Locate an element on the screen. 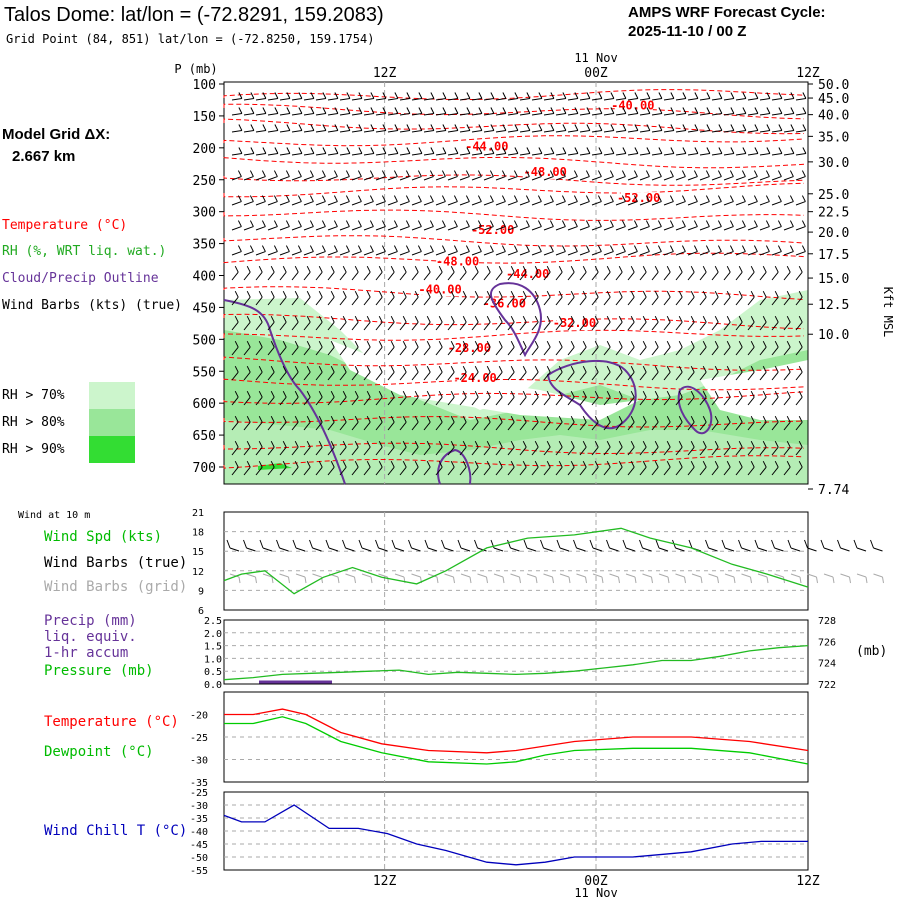 This screenshot has height=900, width=900. rh80-swatch is located at coordinates (112, 422).